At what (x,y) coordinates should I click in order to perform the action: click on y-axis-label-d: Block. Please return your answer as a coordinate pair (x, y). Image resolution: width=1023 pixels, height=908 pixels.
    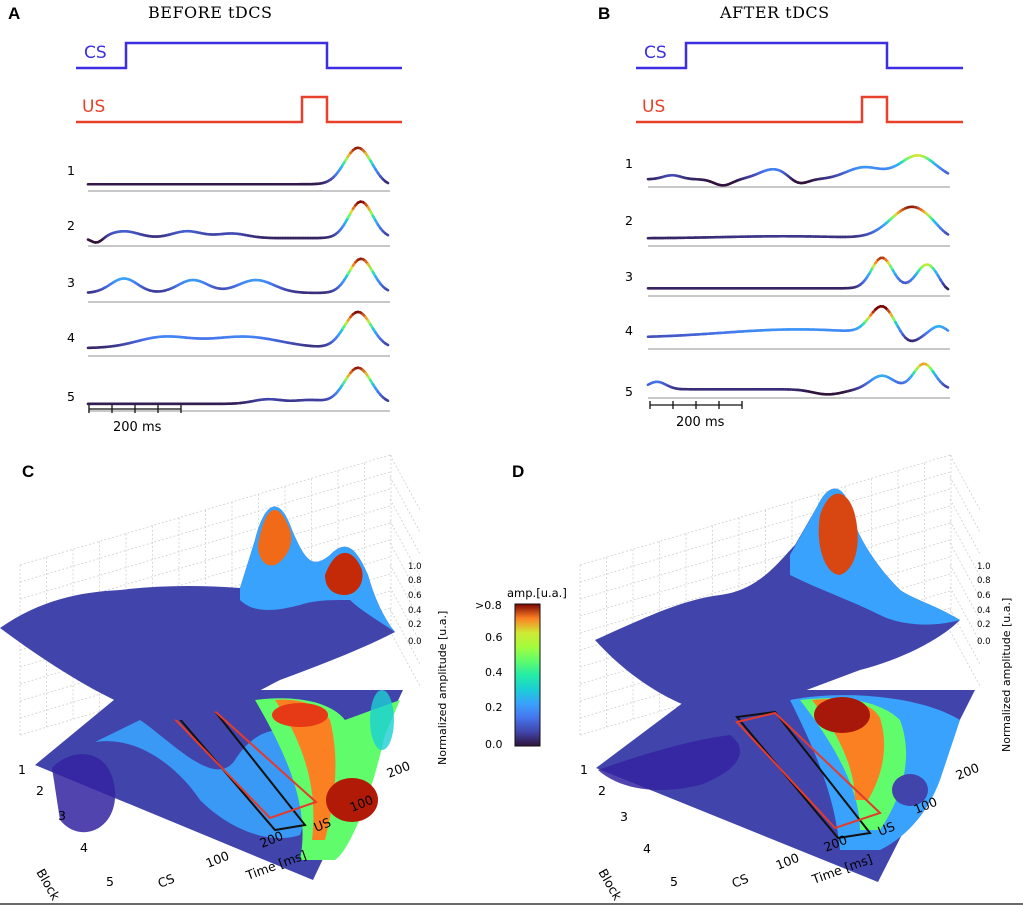
    Looking at the image, I should click on (610, 884).